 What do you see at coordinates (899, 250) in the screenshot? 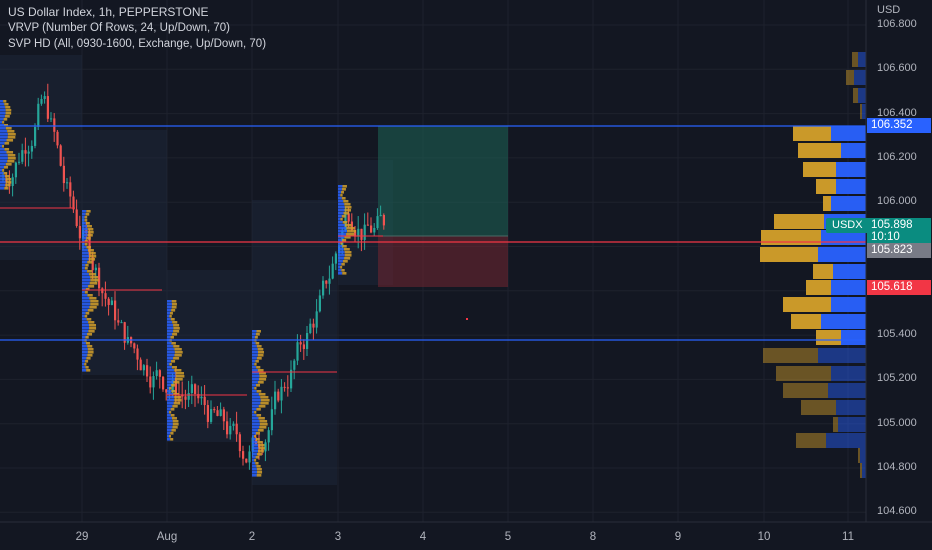
I see `red-line-price-badge: 105.823` at bounding box center [899, 250].